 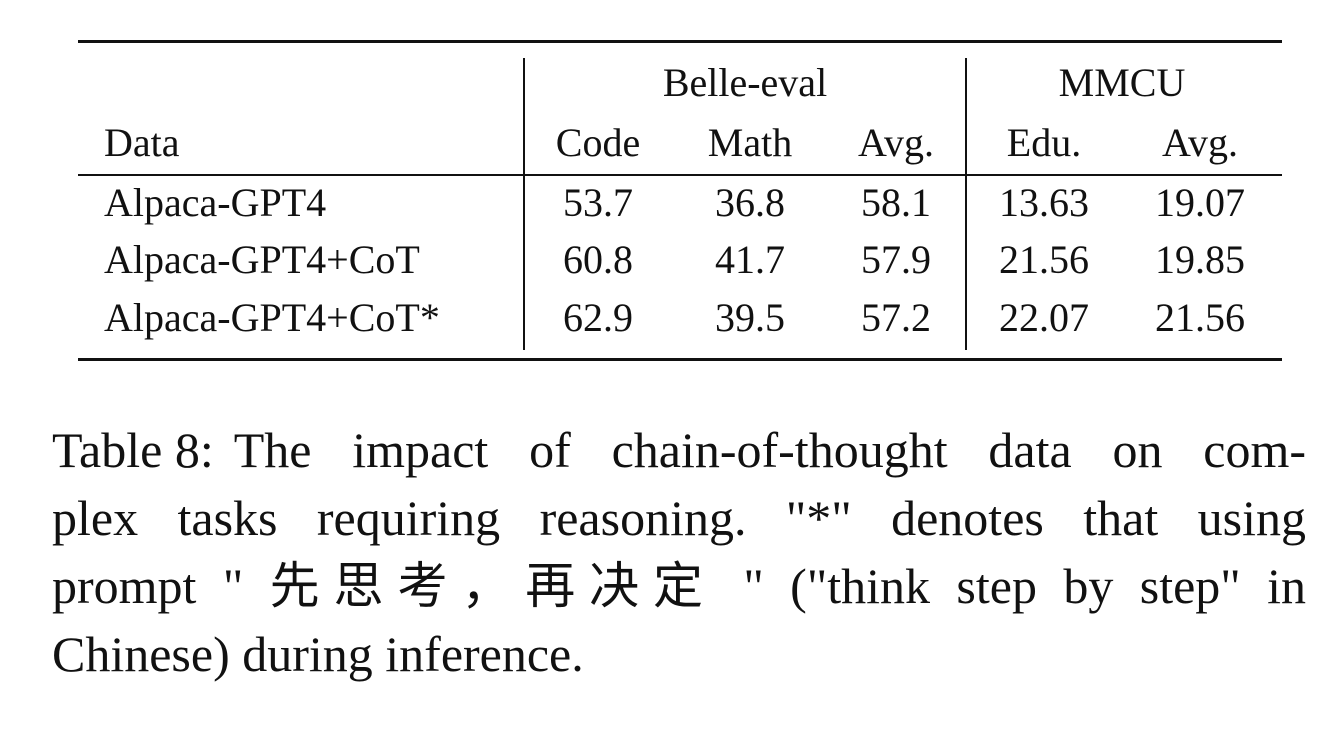 What do you see at coordinates (896, 202) in the screenshot?
I see `table-cell: 58.1` at bounding box center [896, 202].